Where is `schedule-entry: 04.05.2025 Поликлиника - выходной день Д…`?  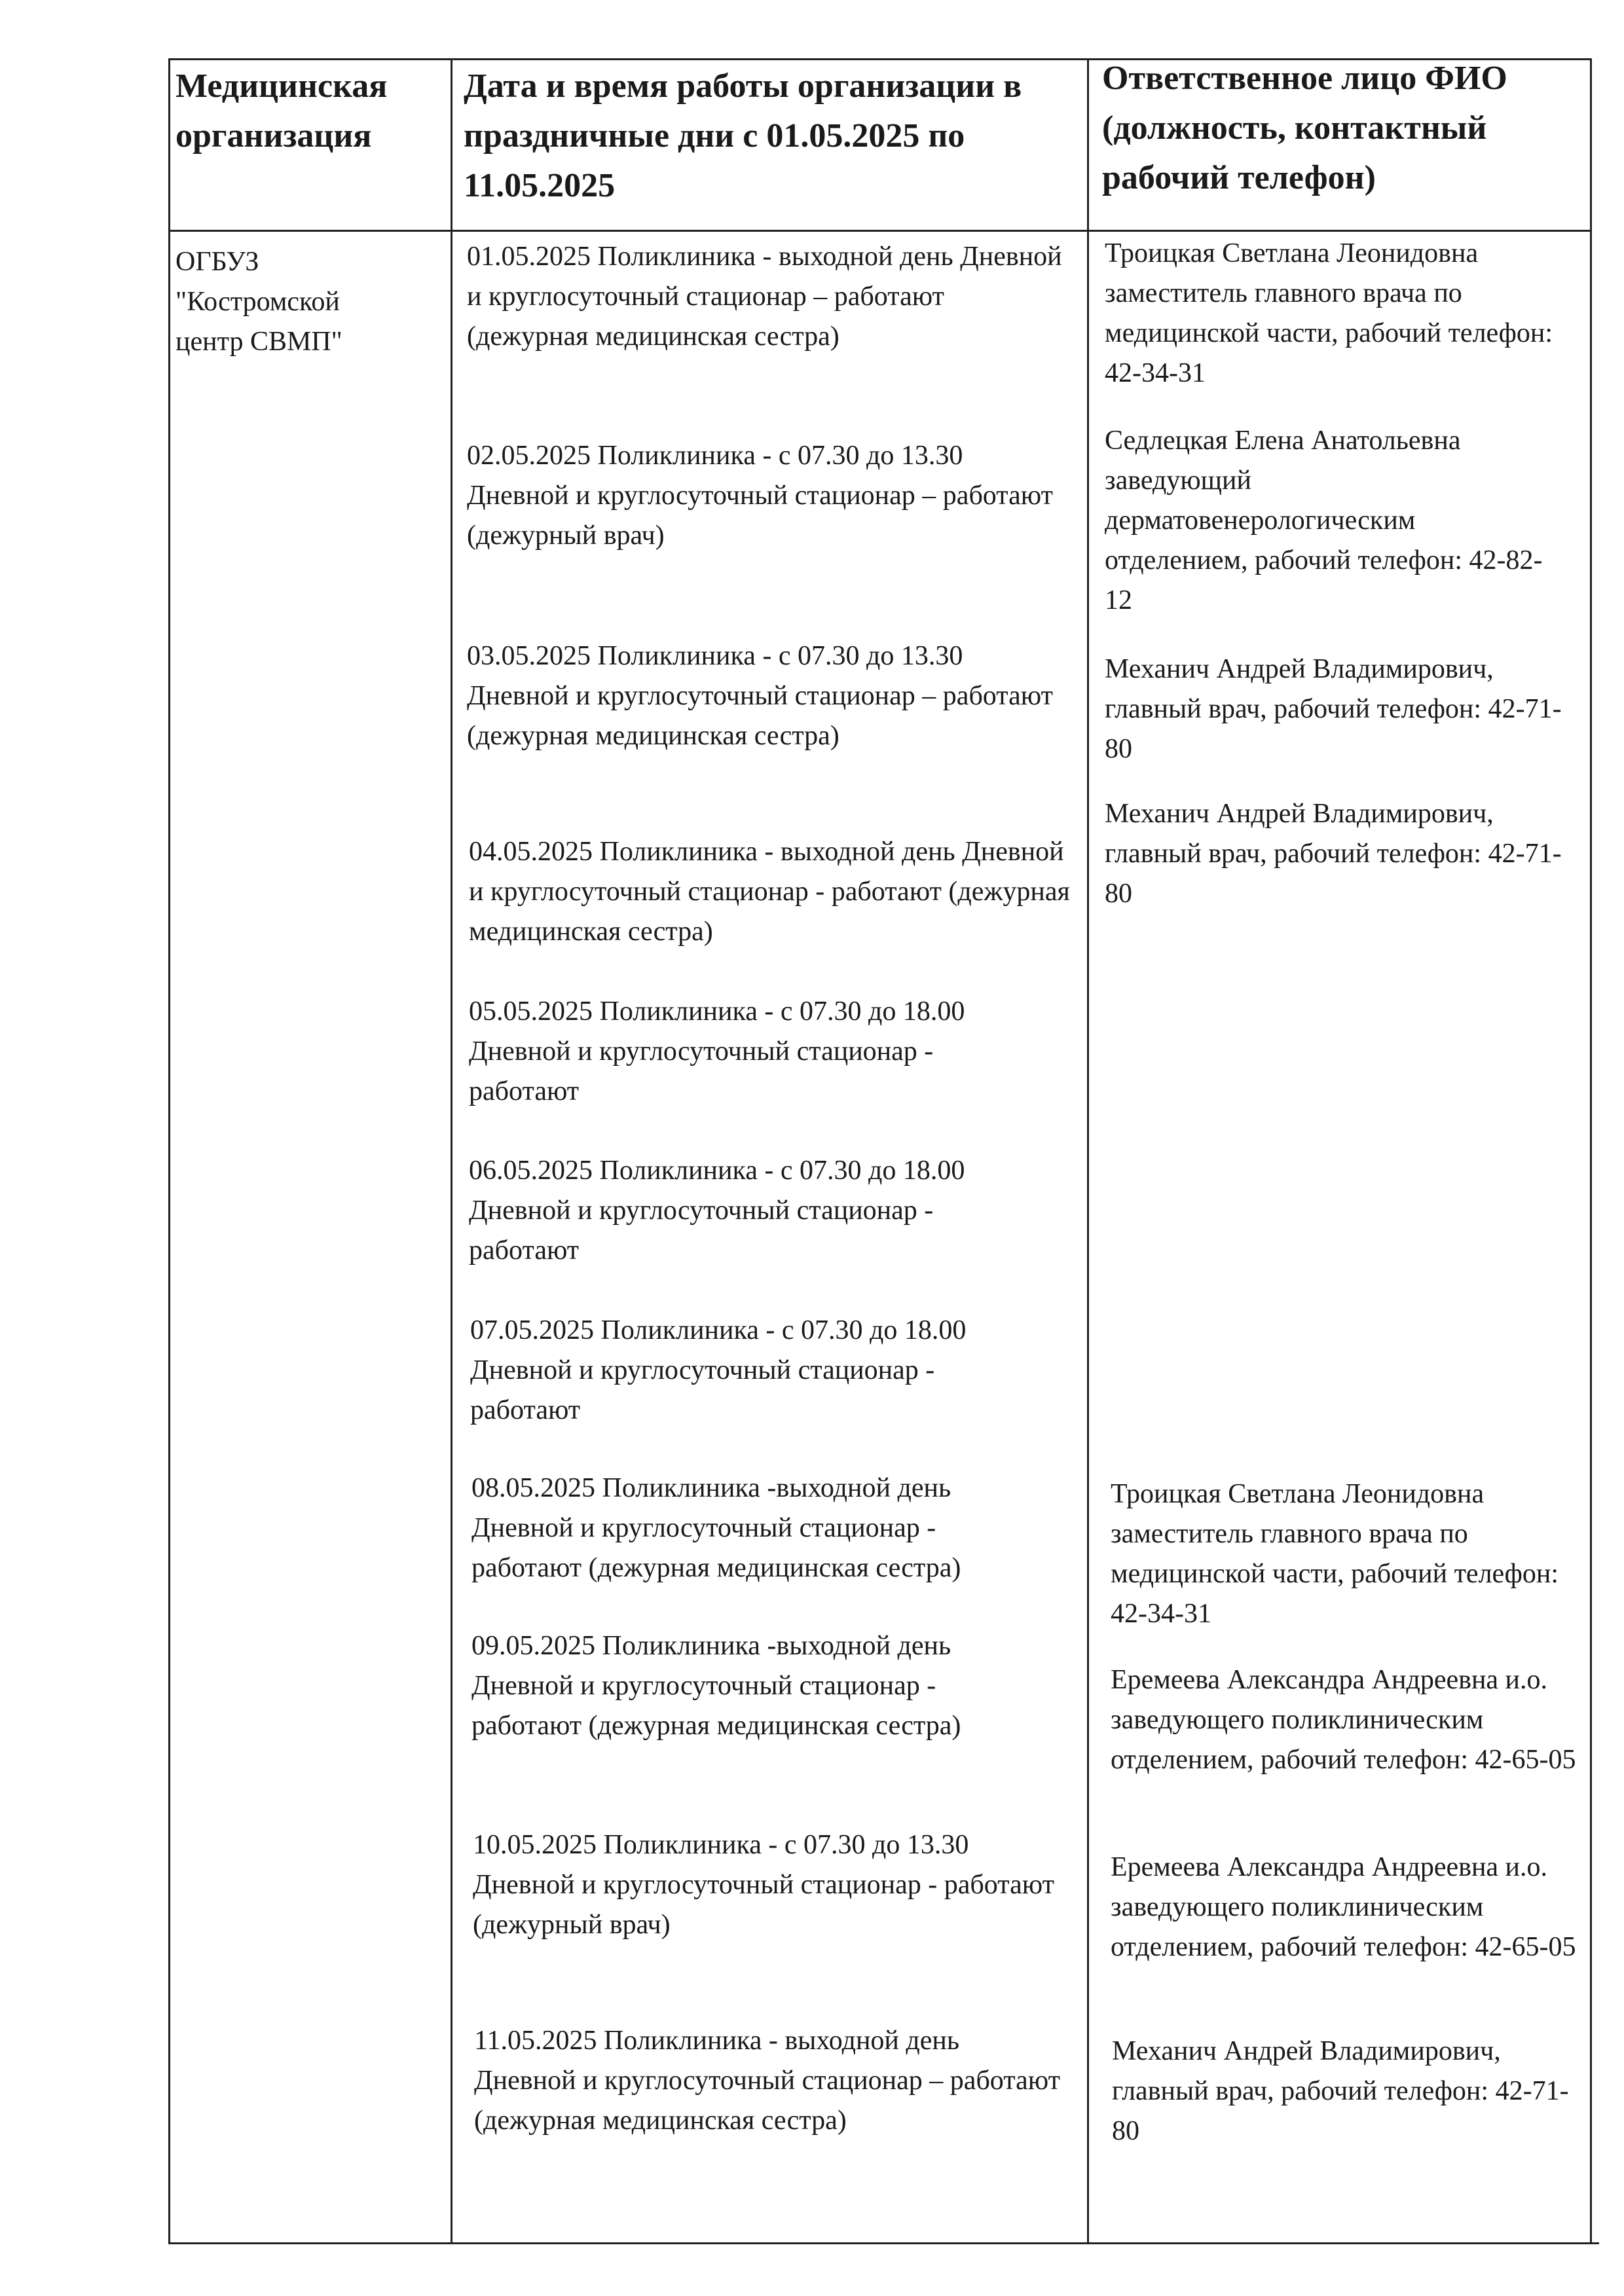 schedule-entry: 04.05.2025 Поликлиника - выходной день Д… is located at coordinates (769, 892).